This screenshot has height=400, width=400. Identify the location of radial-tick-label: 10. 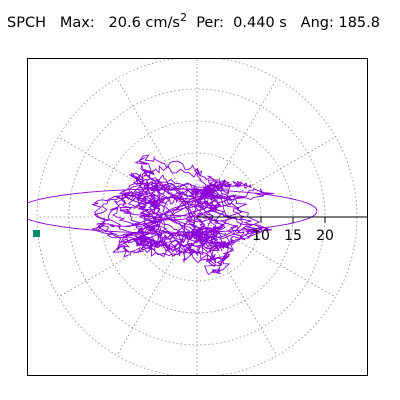
(261, 236).